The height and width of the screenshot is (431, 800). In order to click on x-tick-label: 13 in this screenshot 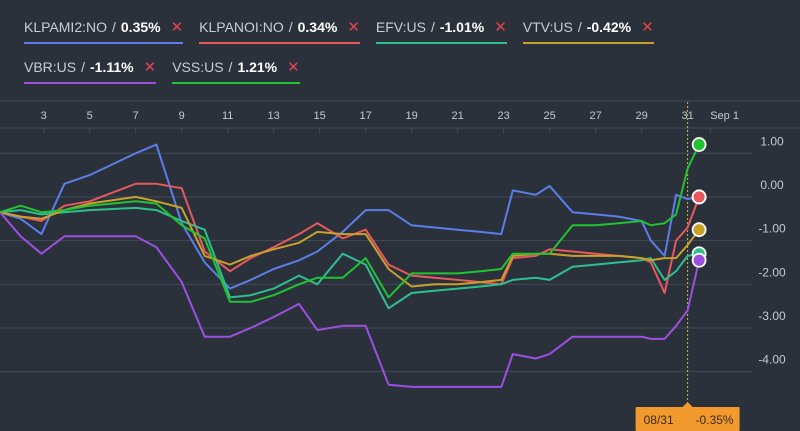, I will do `click(274, 116)`.